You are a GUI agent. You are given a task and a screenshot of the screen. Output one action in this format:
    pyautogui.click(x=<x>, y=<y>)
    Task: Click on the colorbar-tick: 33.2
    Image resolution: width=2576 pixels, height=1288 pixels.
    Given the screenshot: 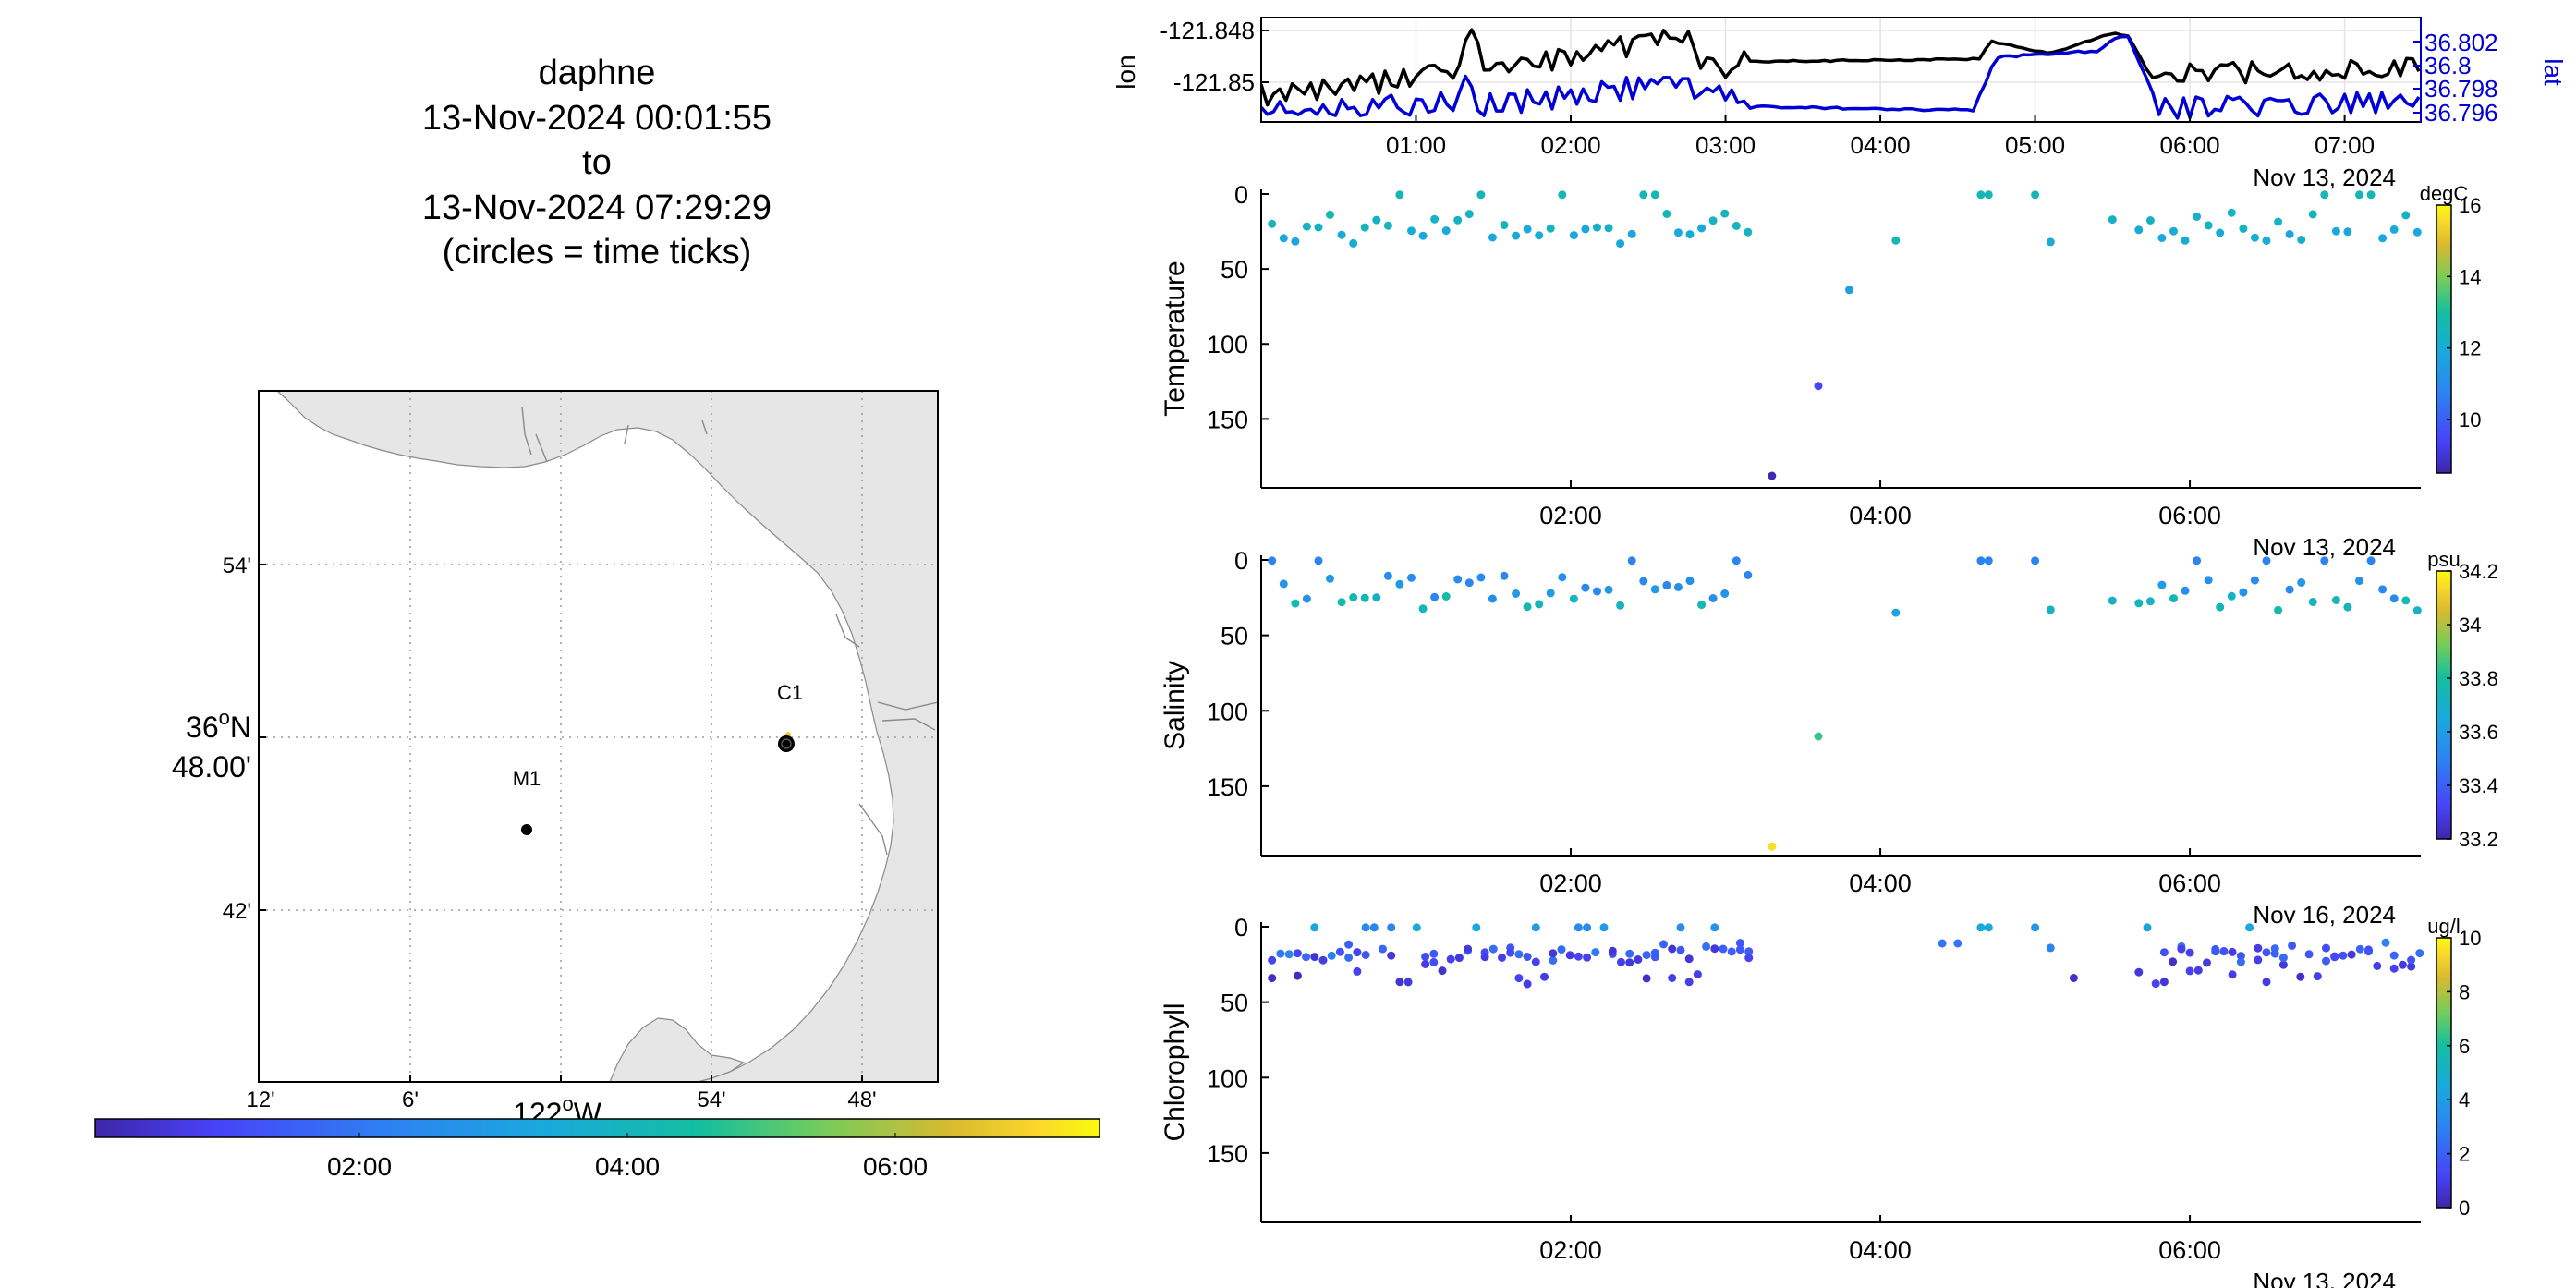 What is the action you would take?
    pyautogui.click(x=2478, y=839)
    